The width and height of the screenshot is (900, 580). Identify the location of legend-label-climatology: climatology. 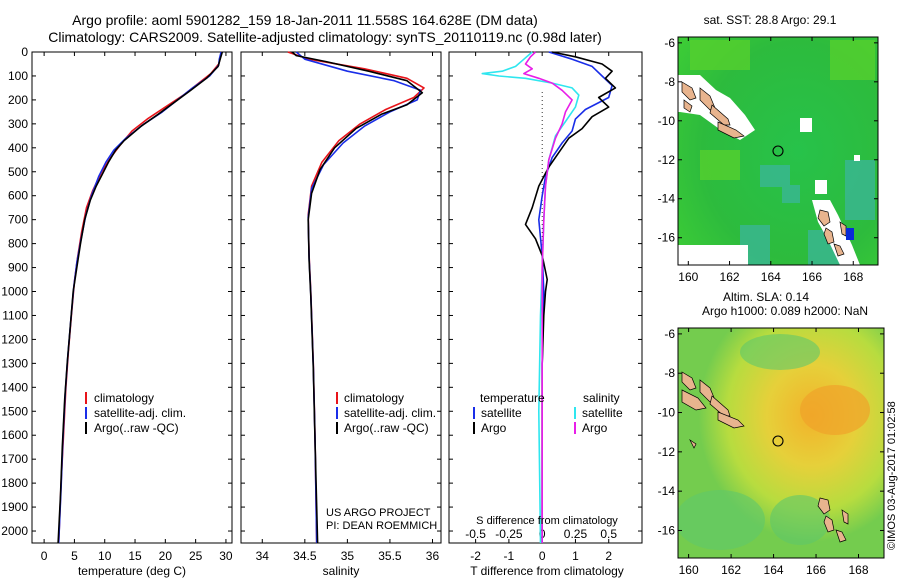
(374, 398).